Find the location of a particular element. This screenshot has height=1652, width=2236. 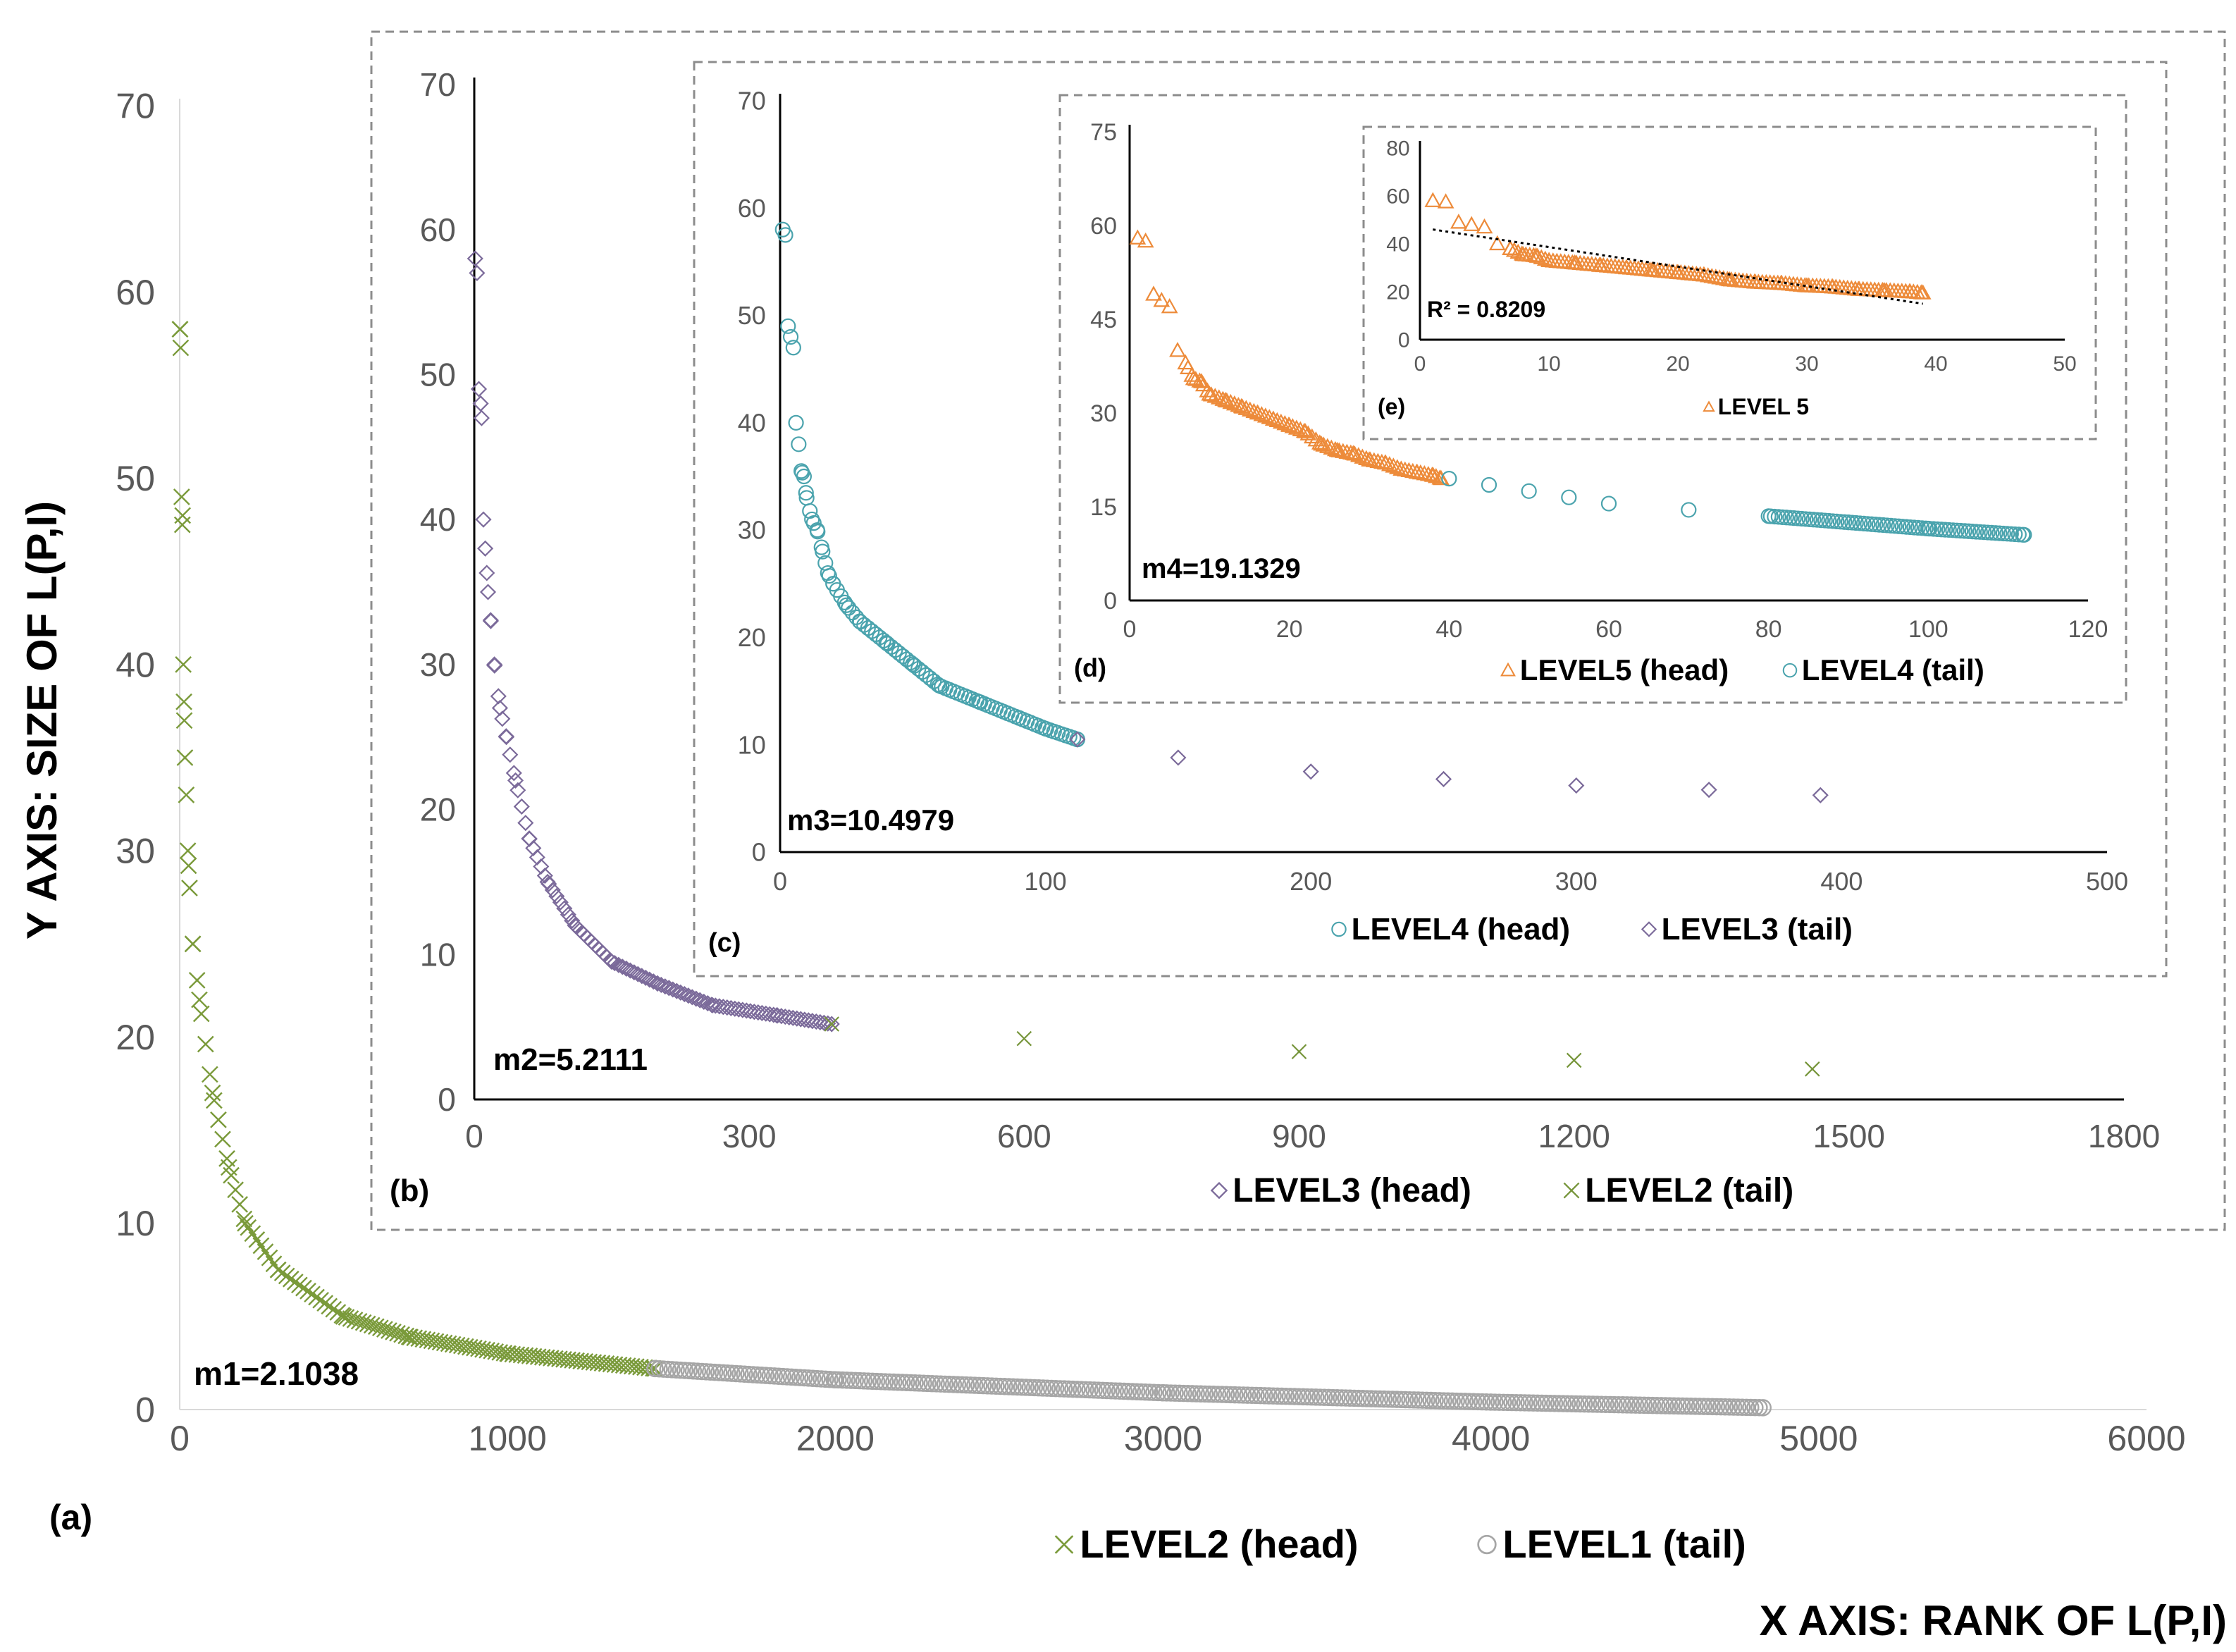

annotation: m4=19.1329 is located at coordinates (1221, 568).